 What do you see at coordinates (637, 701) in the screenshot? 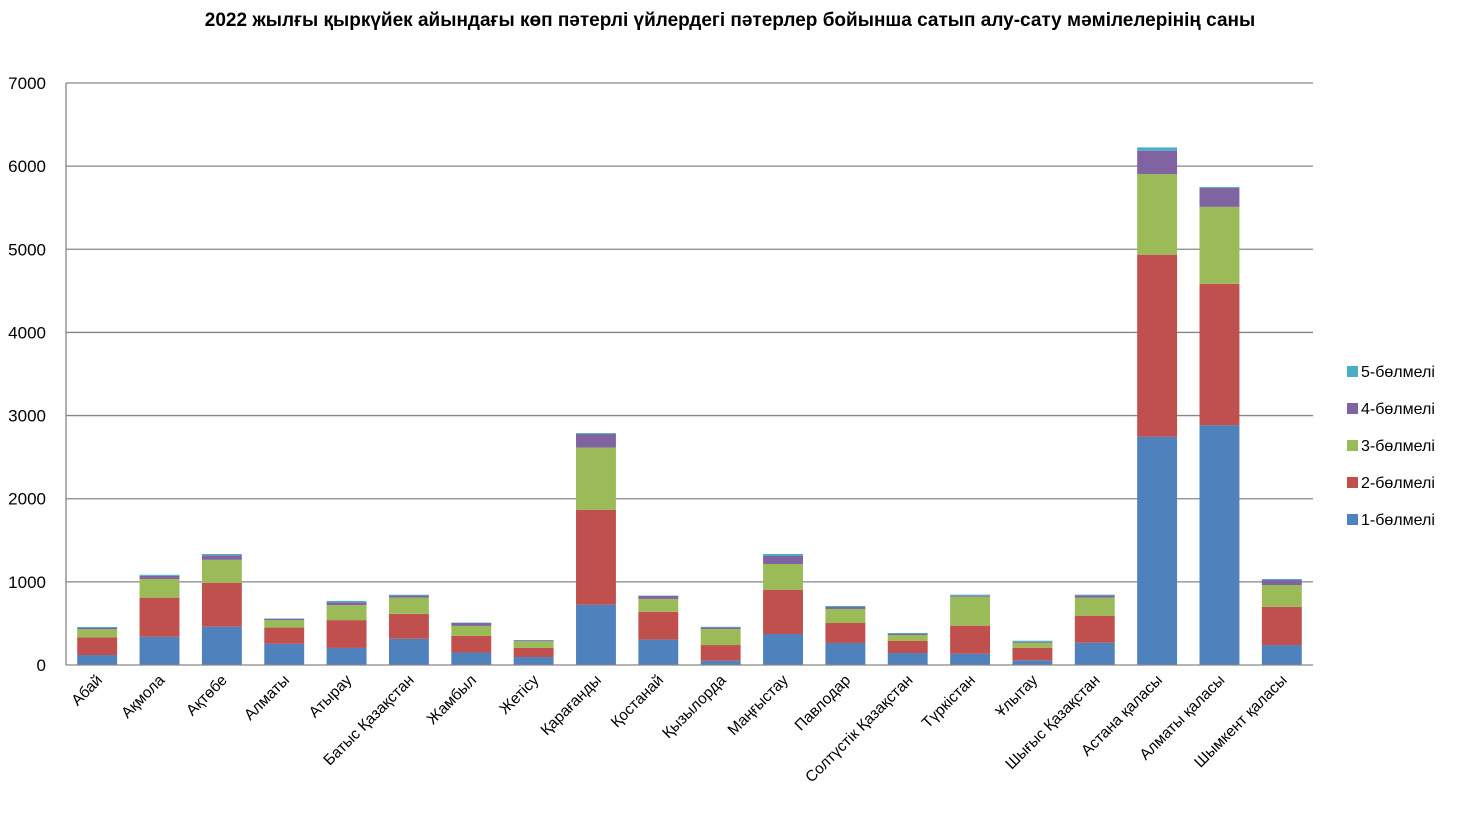
I see `x-category-label: Қостанай` at bounding box center [637, 701].